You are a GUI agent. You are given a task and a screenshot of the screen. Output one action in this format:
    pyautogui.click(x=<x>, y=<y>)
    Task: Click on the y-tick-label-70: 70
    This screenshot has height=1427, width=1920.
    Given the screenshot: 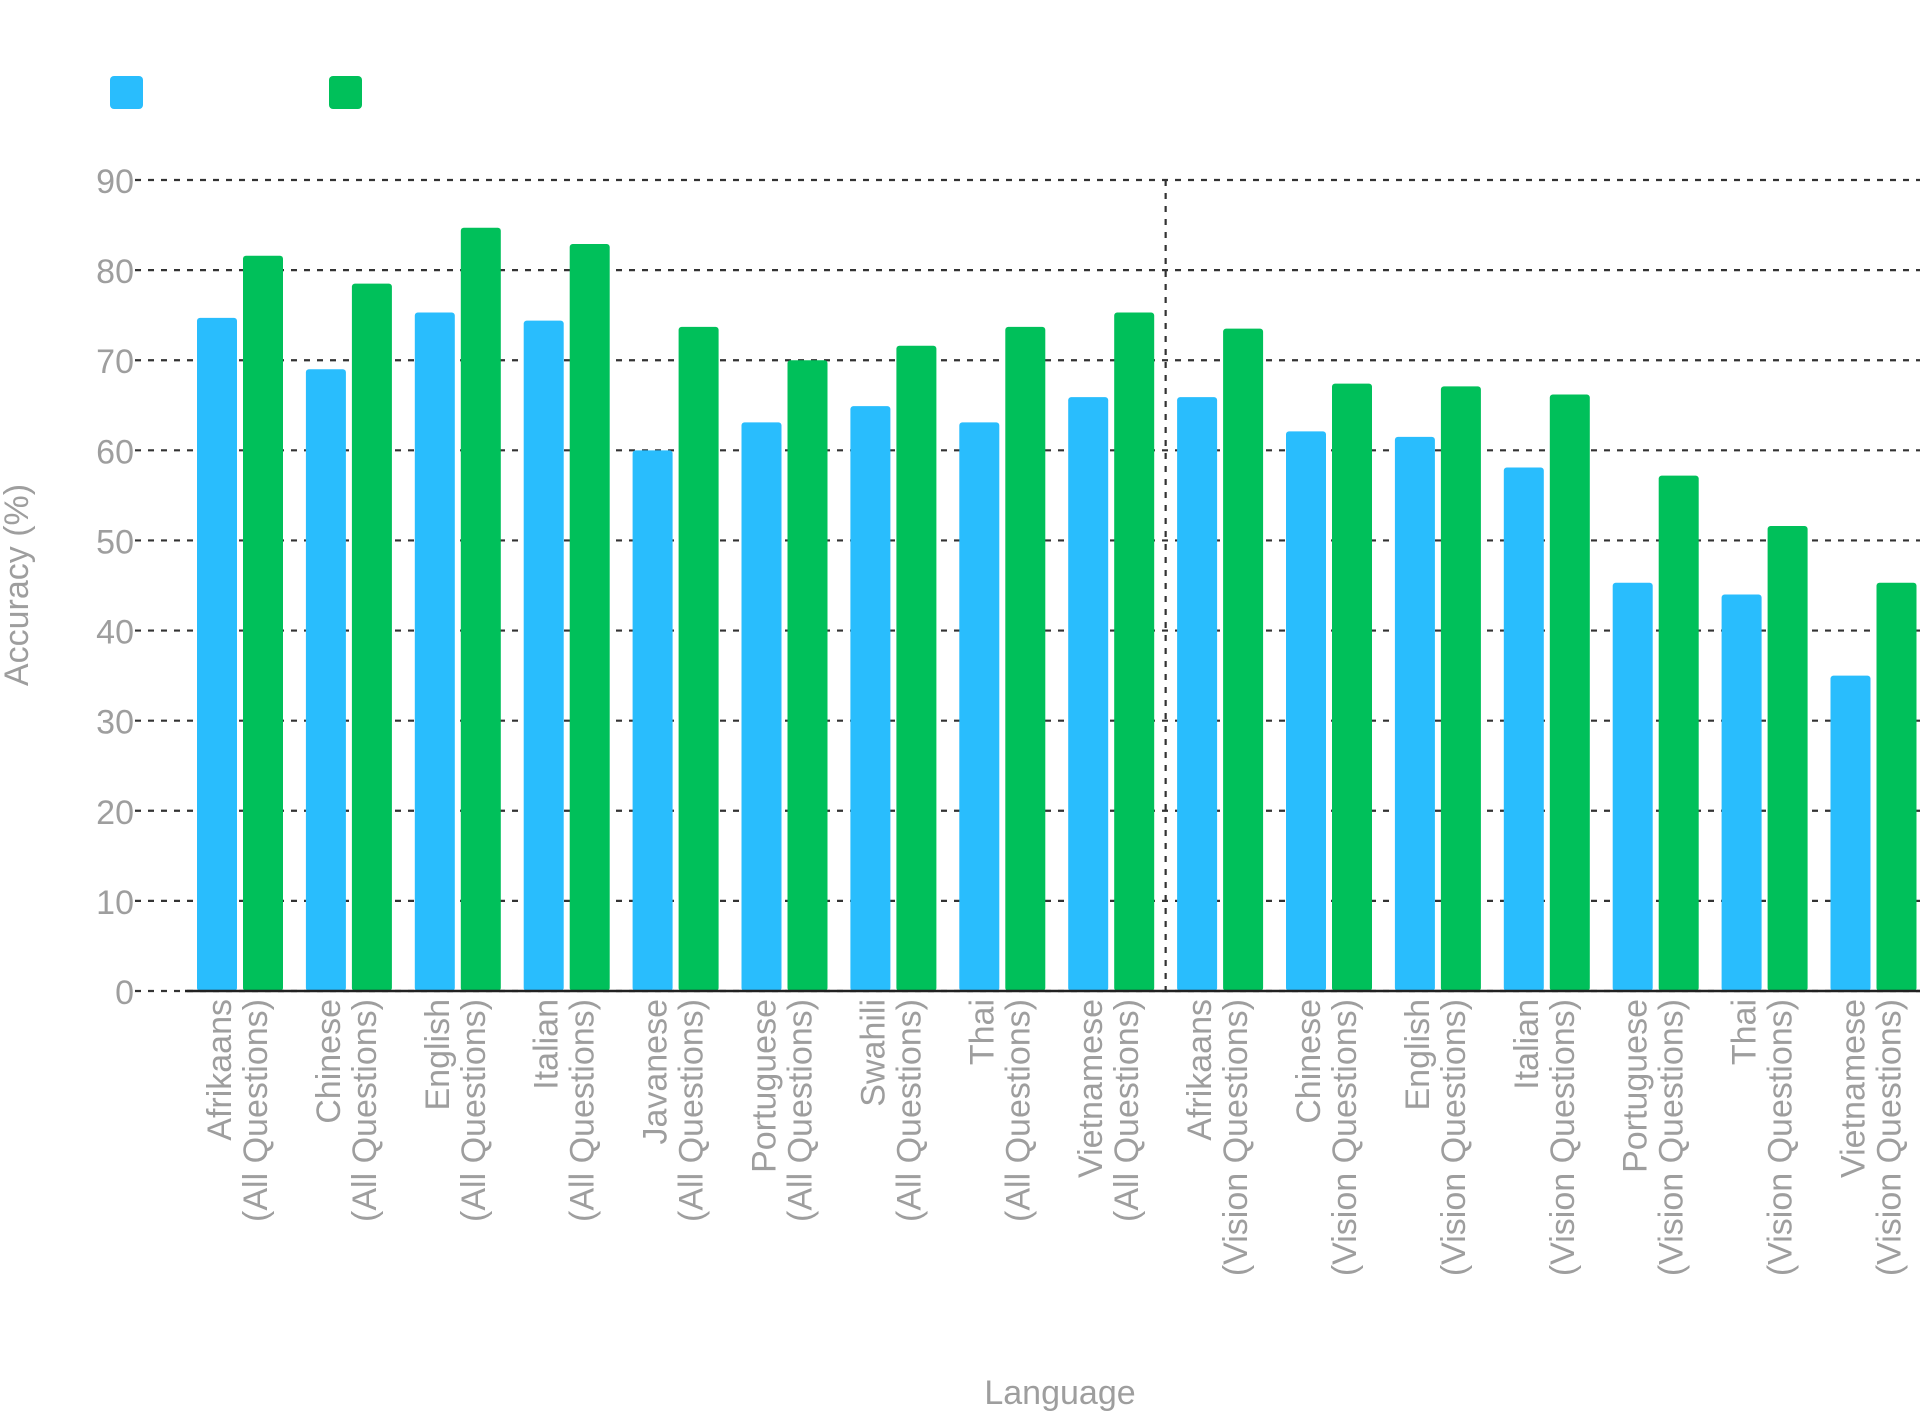 What is the action you would take?
    pyautogui.click(x=115, y=362)
    